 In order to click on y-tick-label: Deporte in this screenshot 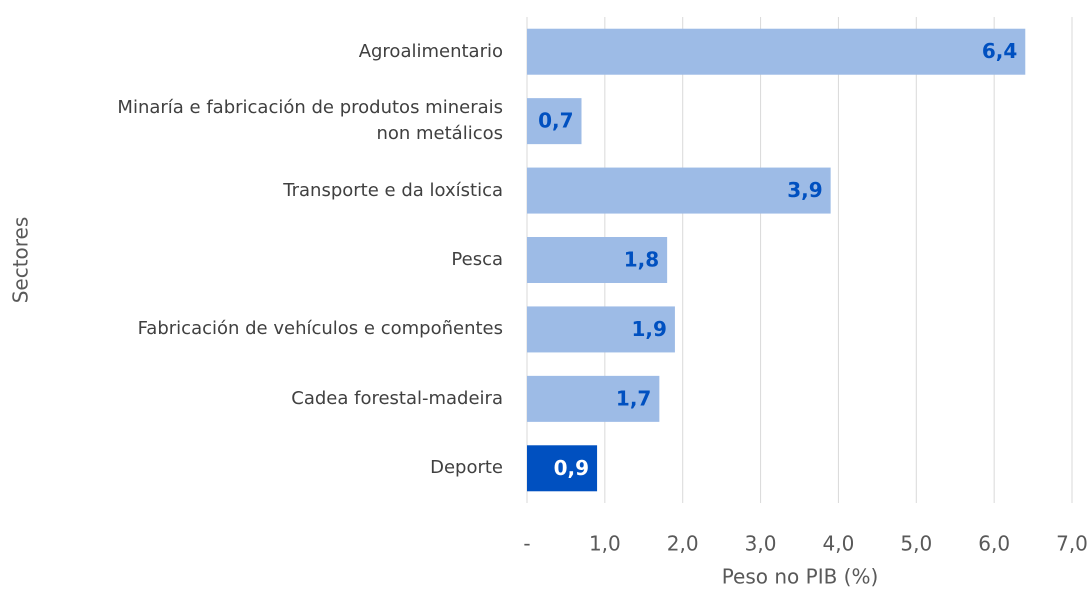, I will do `click(466, 468)`.